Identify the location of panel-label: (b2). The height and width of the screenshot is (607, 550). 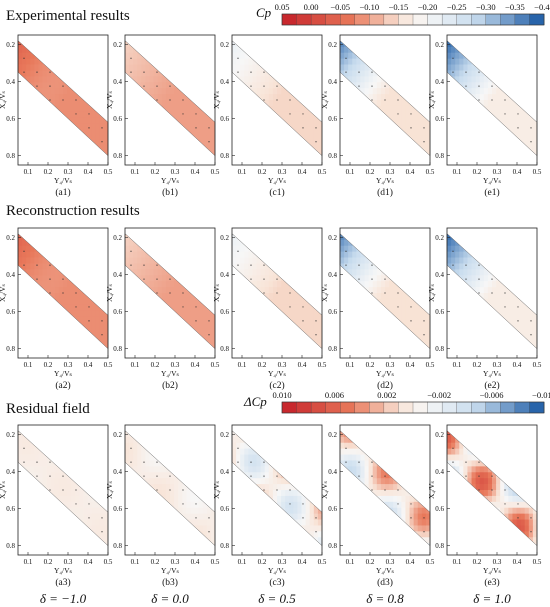
(170, 385).